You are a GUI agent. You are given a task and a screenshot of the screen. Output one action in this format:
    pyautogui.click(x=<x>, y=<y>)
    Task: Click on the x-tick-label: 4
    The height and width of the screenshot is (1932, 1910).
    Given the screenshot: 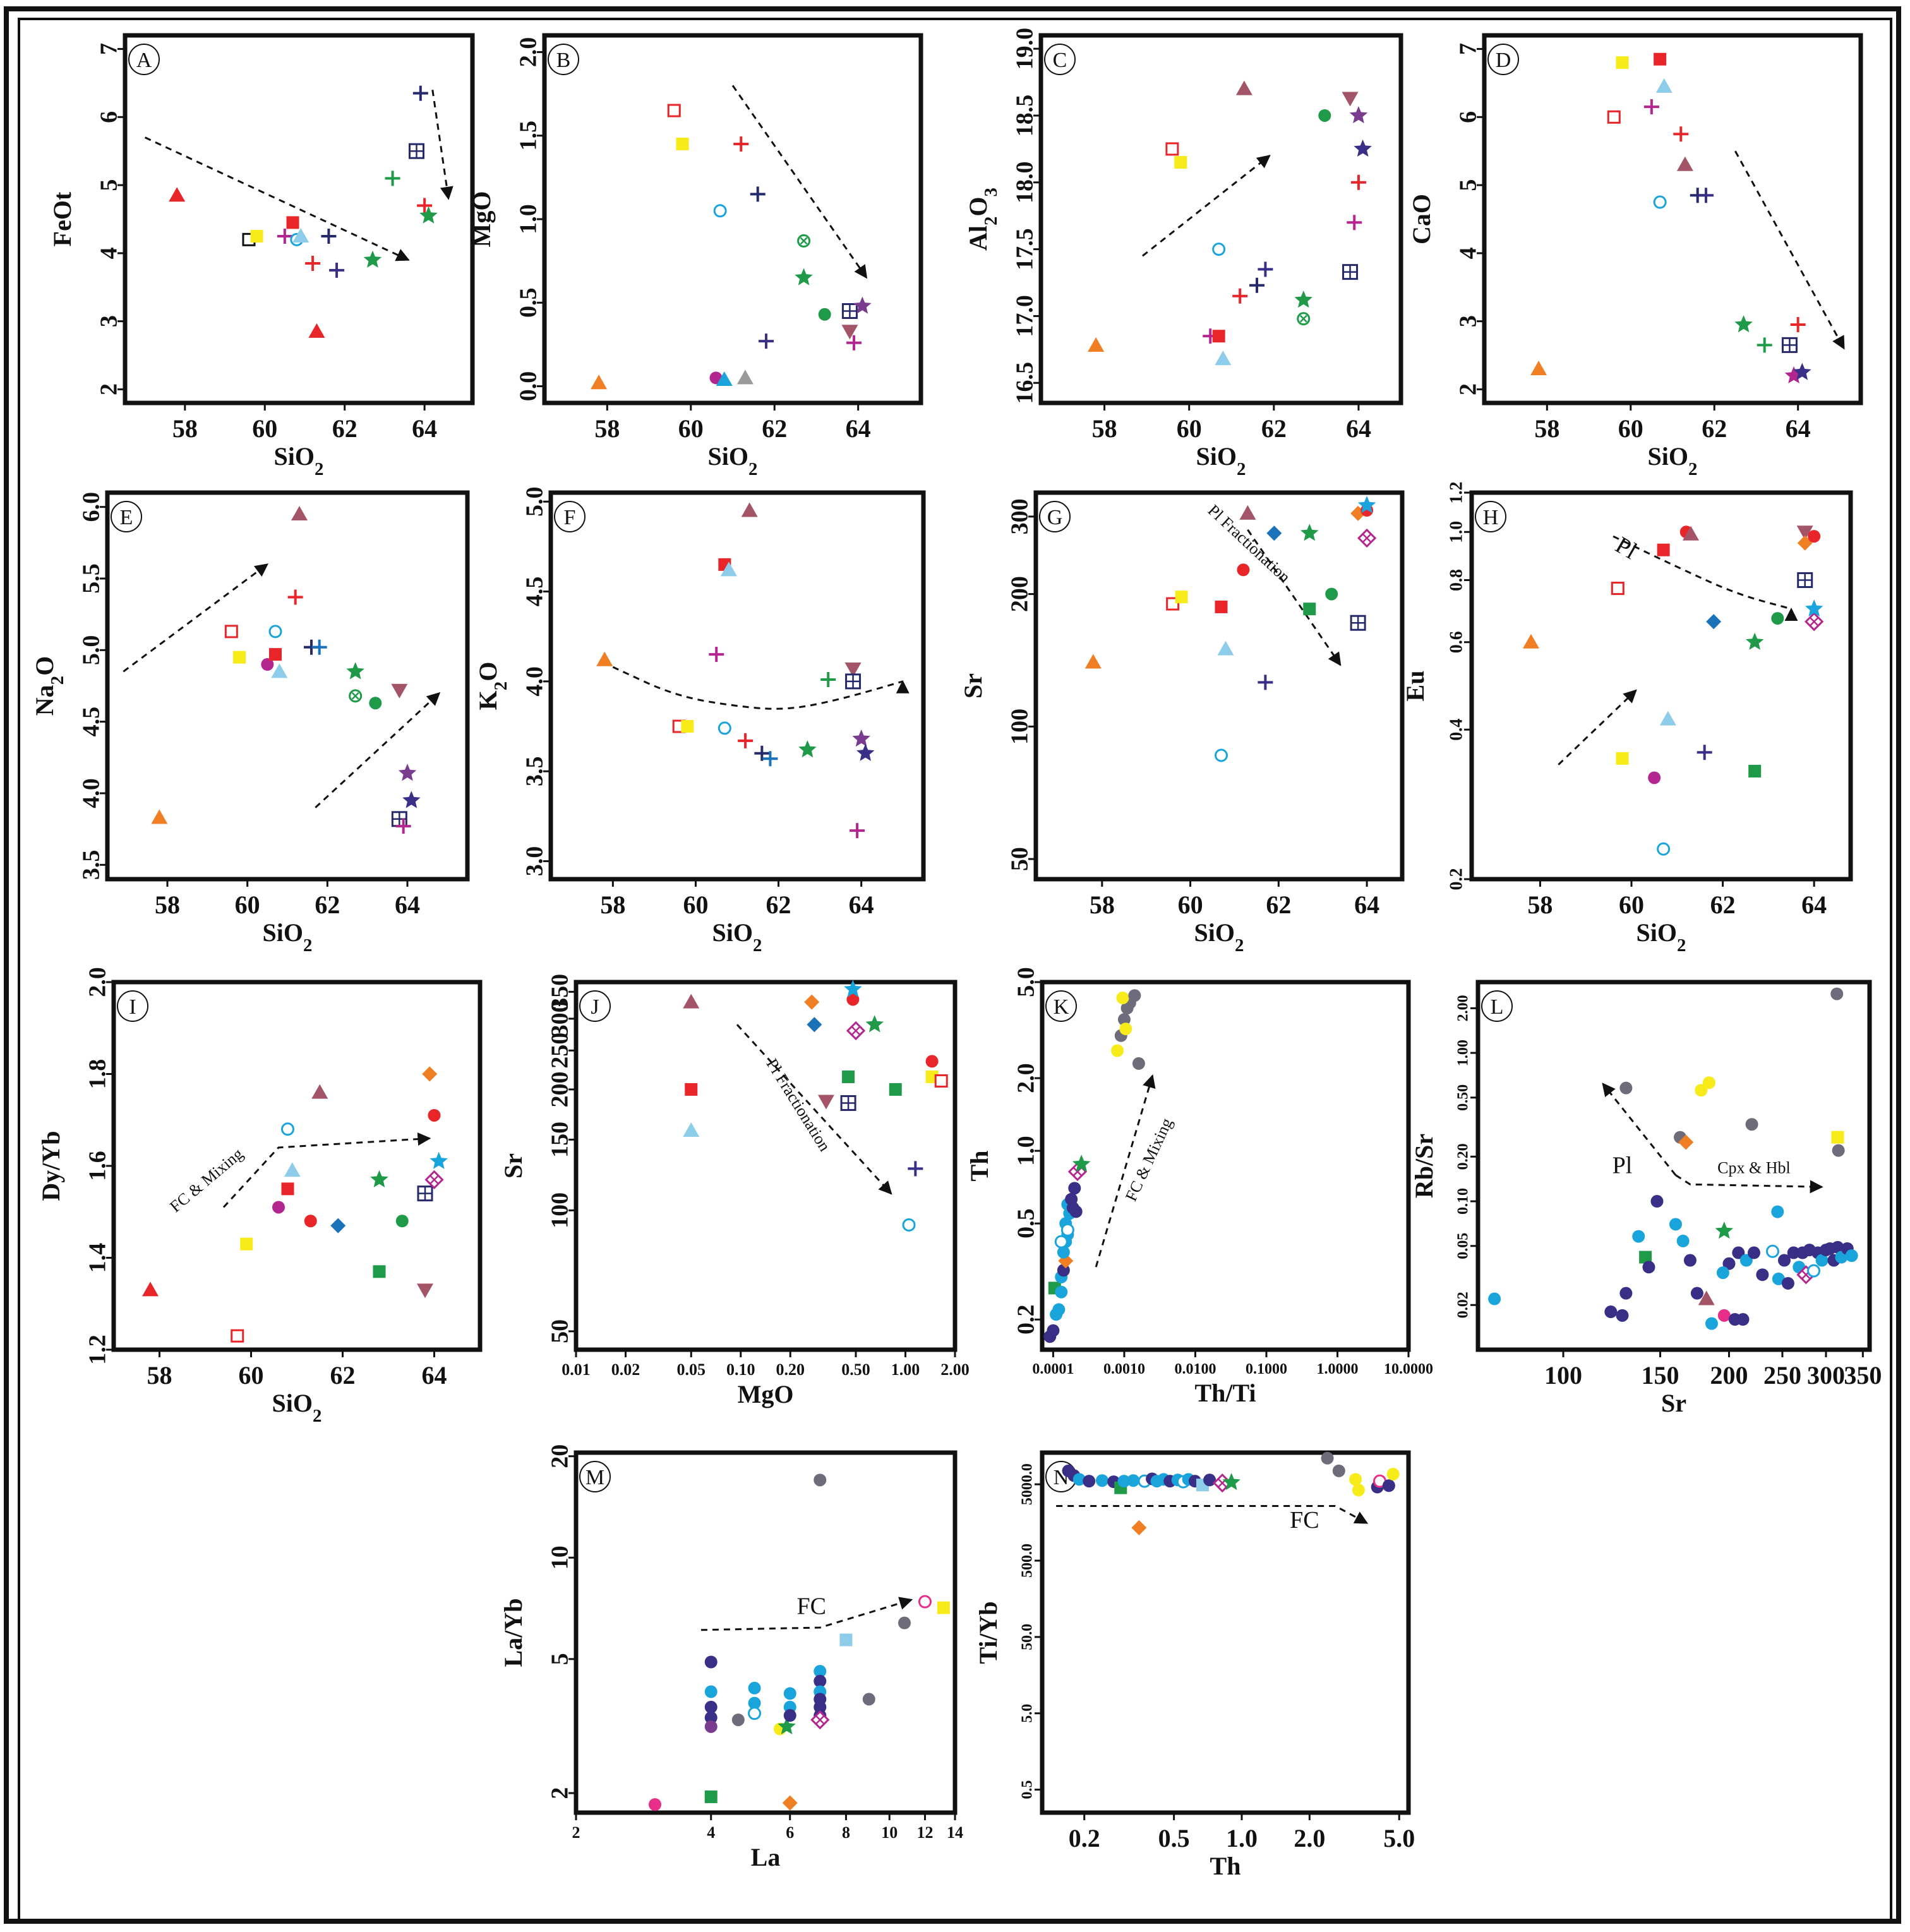 What is the action you would take?
    pyautogui.click(x=711, y=1832)
    